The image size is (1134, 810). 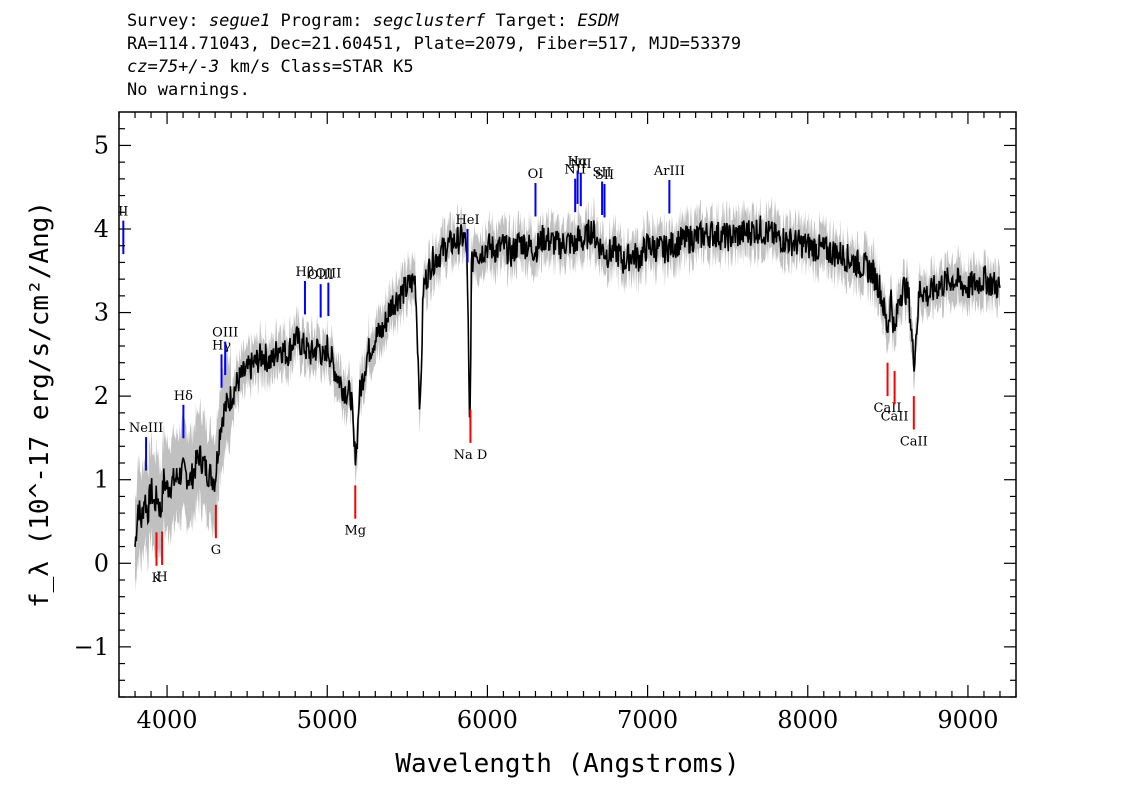 I want to click on y-tick-label: 2, so click(x=101, y=396).